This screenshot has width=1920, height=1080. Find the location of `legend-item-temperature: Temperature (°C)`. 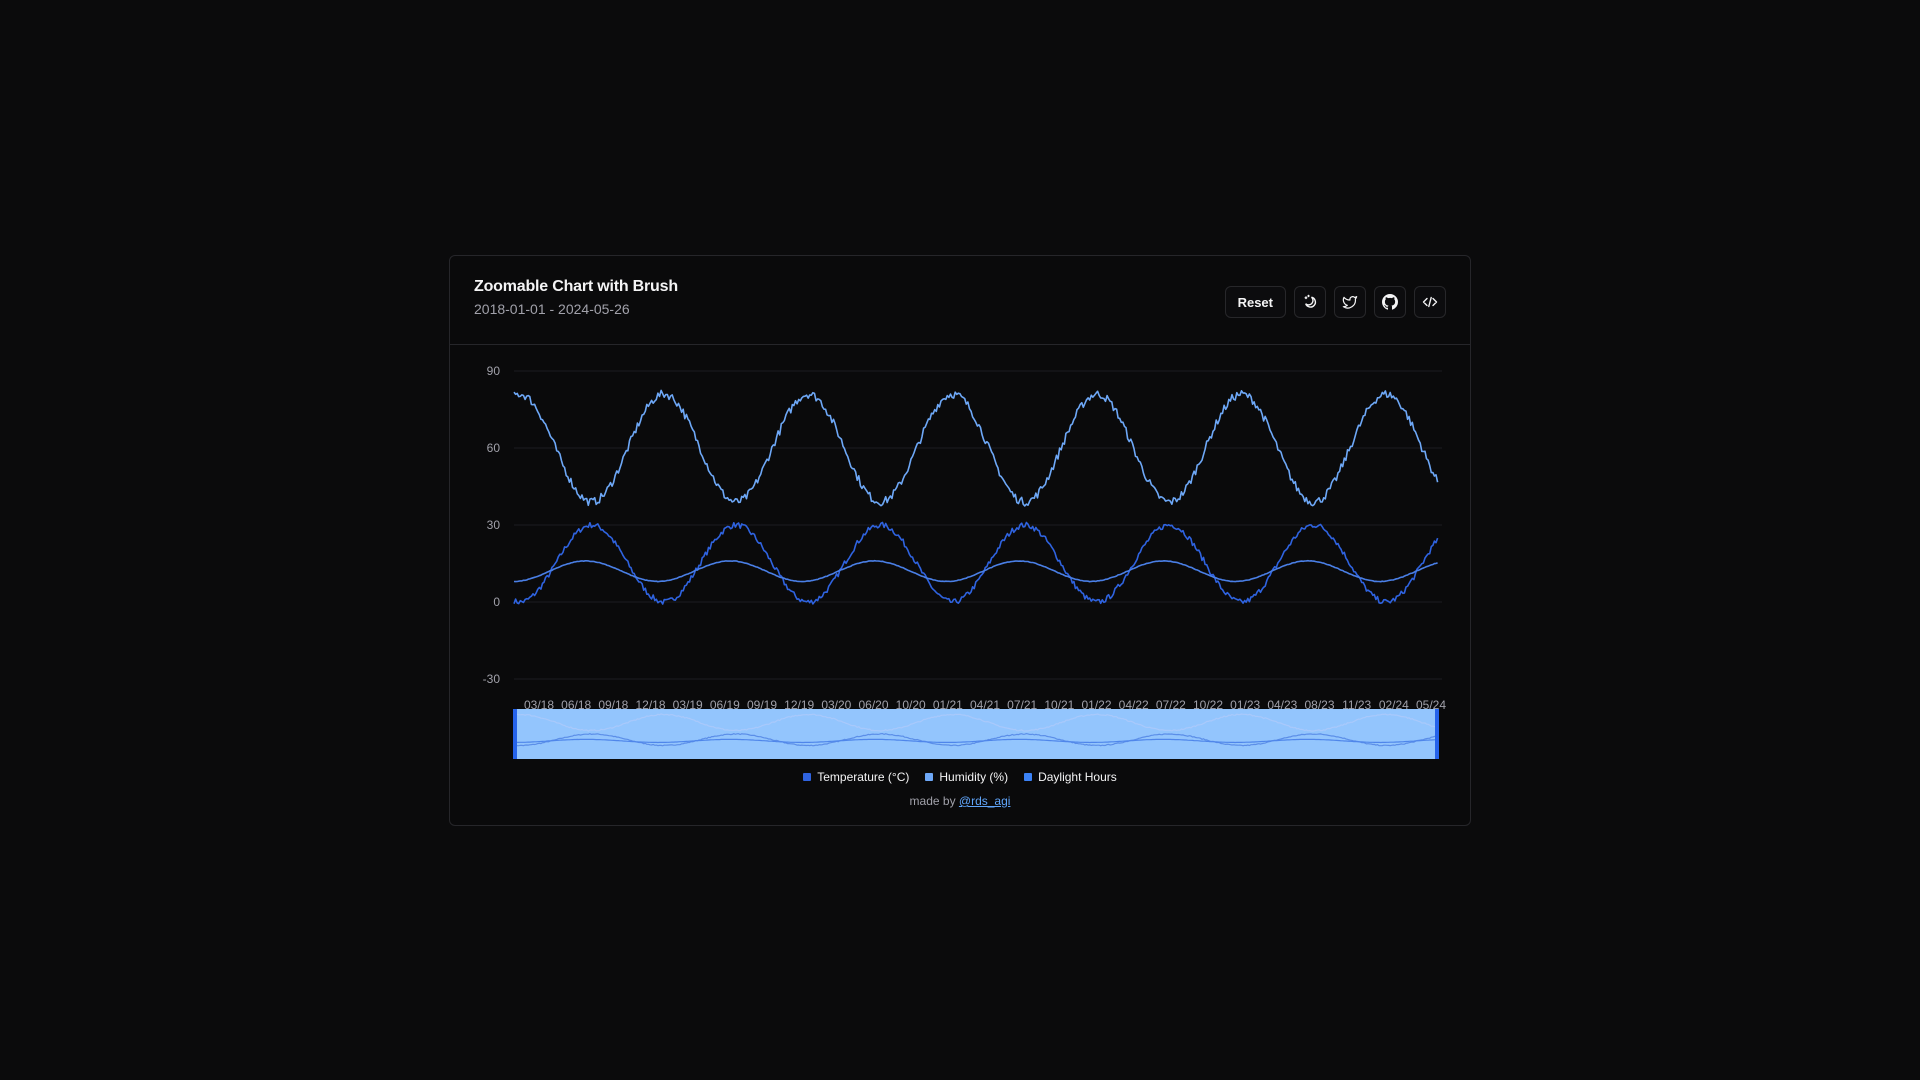

legend-item-temperature: Temperature (°C) is located at coordinates (856, 777).